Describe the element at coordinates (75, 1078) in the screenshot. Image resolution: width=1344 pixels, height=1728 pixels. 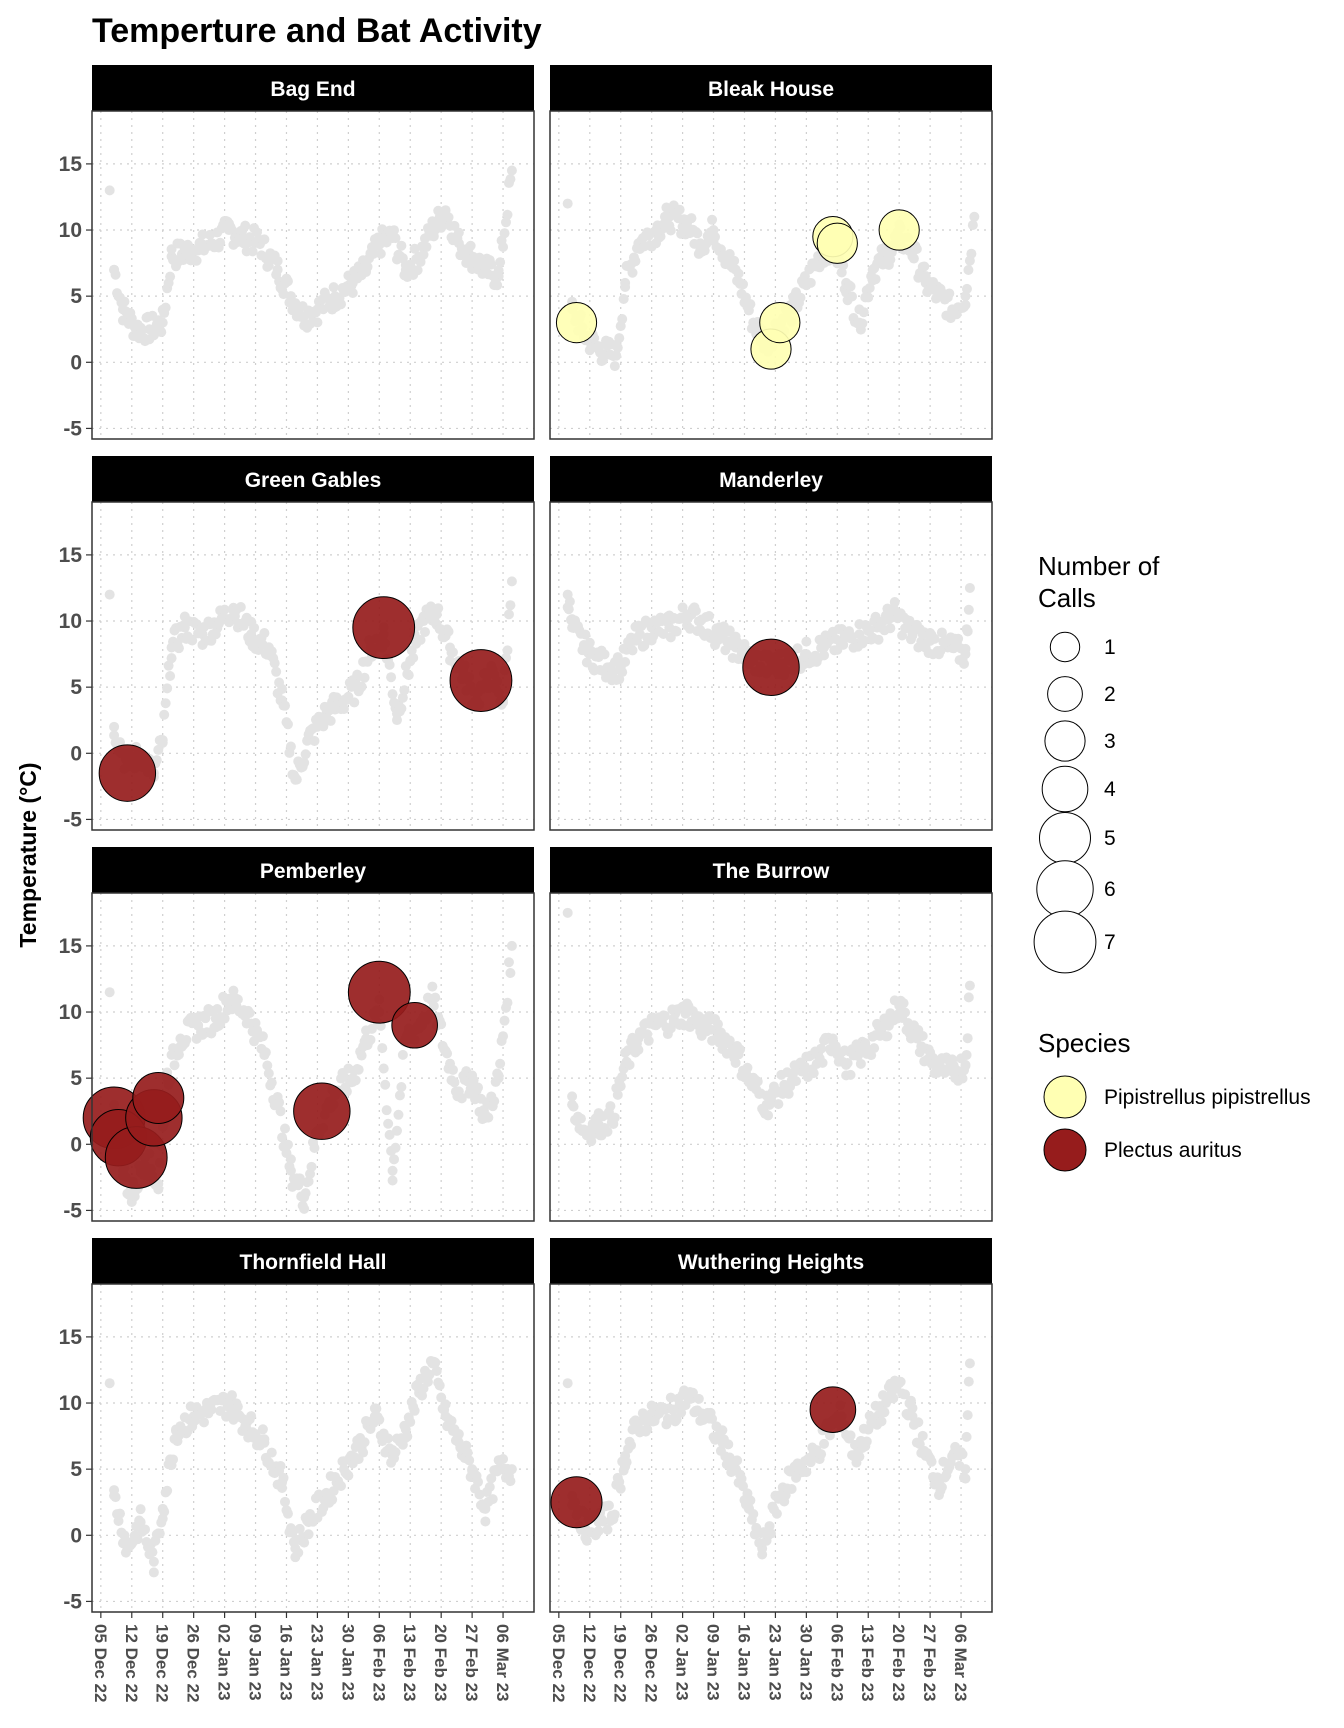
I see `y-axis: -5 0 5 10 15` at that location.